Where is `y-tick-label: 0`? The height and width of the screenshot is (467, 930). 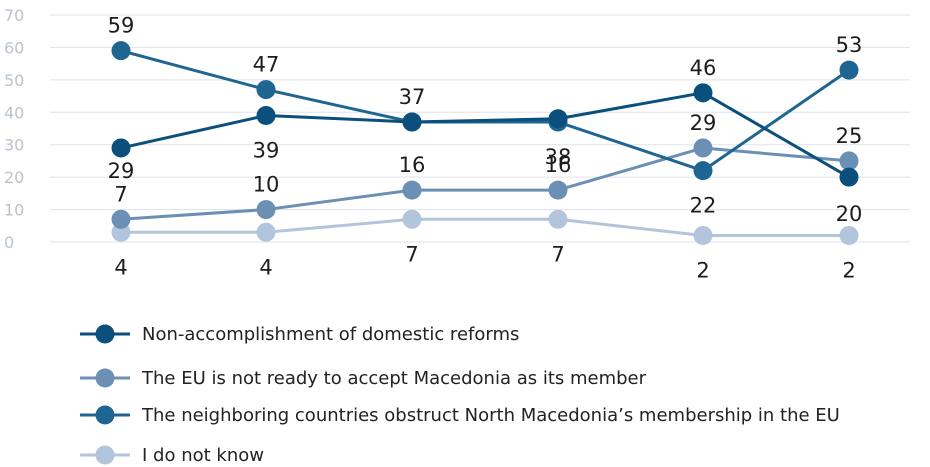
y-tick-label: 0 is located at coordinates (9, 242).